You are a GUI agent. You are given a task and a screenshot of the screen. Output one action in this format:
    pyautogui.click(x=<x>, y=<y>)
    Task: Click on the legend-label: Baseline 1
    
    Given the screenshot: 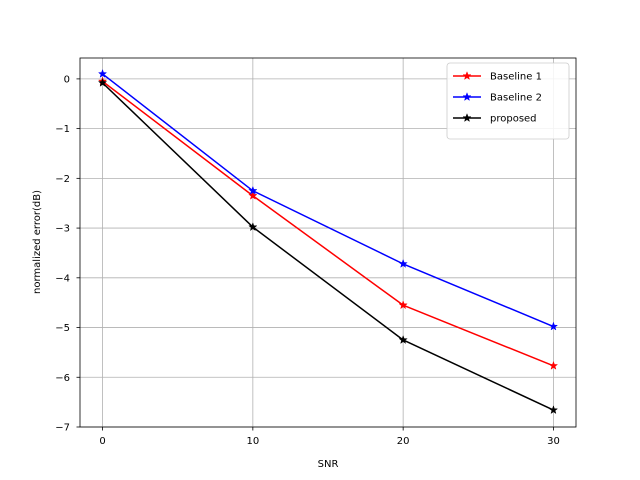 What is the action you would take?
    pyautogui.click(x=516, y=77)
    